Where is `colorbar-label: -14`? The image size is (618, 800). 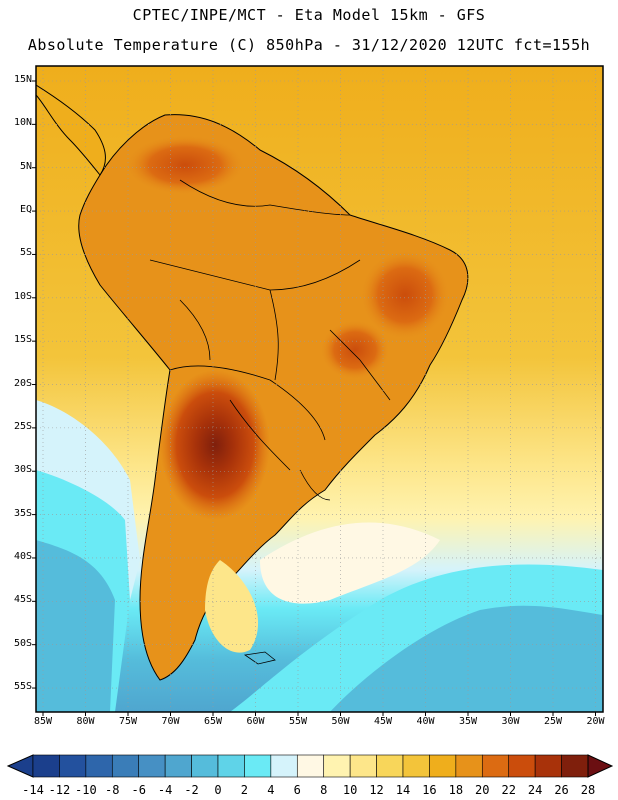
colorbar-label: -14 is located at coordinates (33, 790).